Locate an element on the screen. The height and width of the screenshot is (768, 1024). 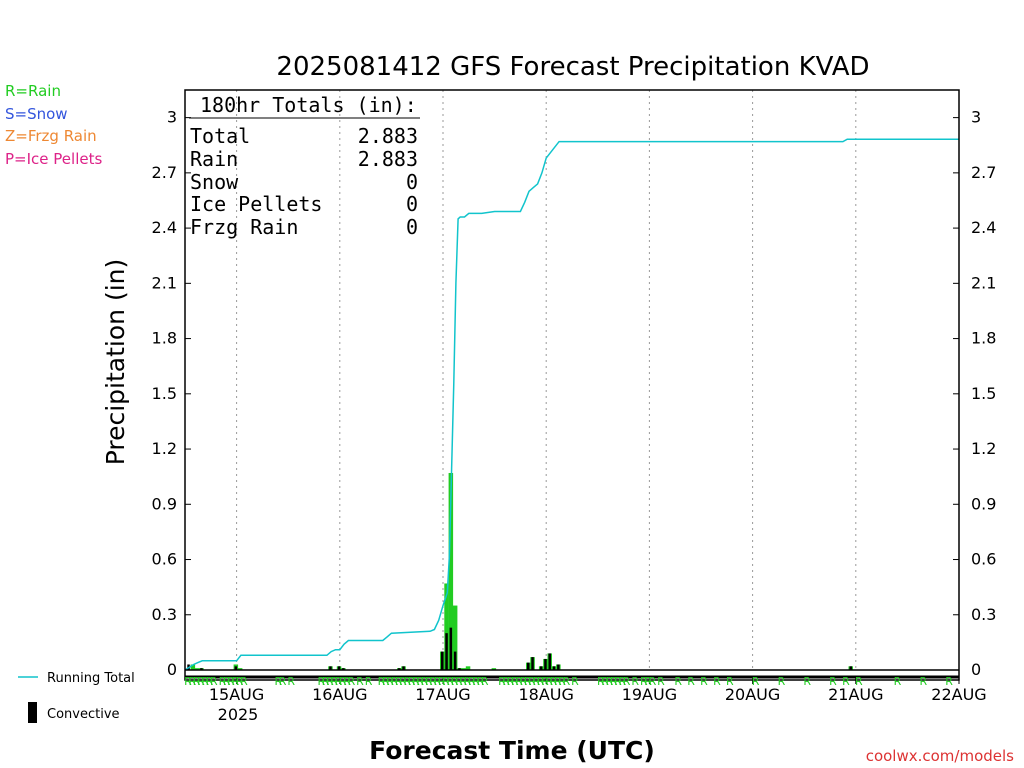
convective-bars is located at coordinates (519, 648).